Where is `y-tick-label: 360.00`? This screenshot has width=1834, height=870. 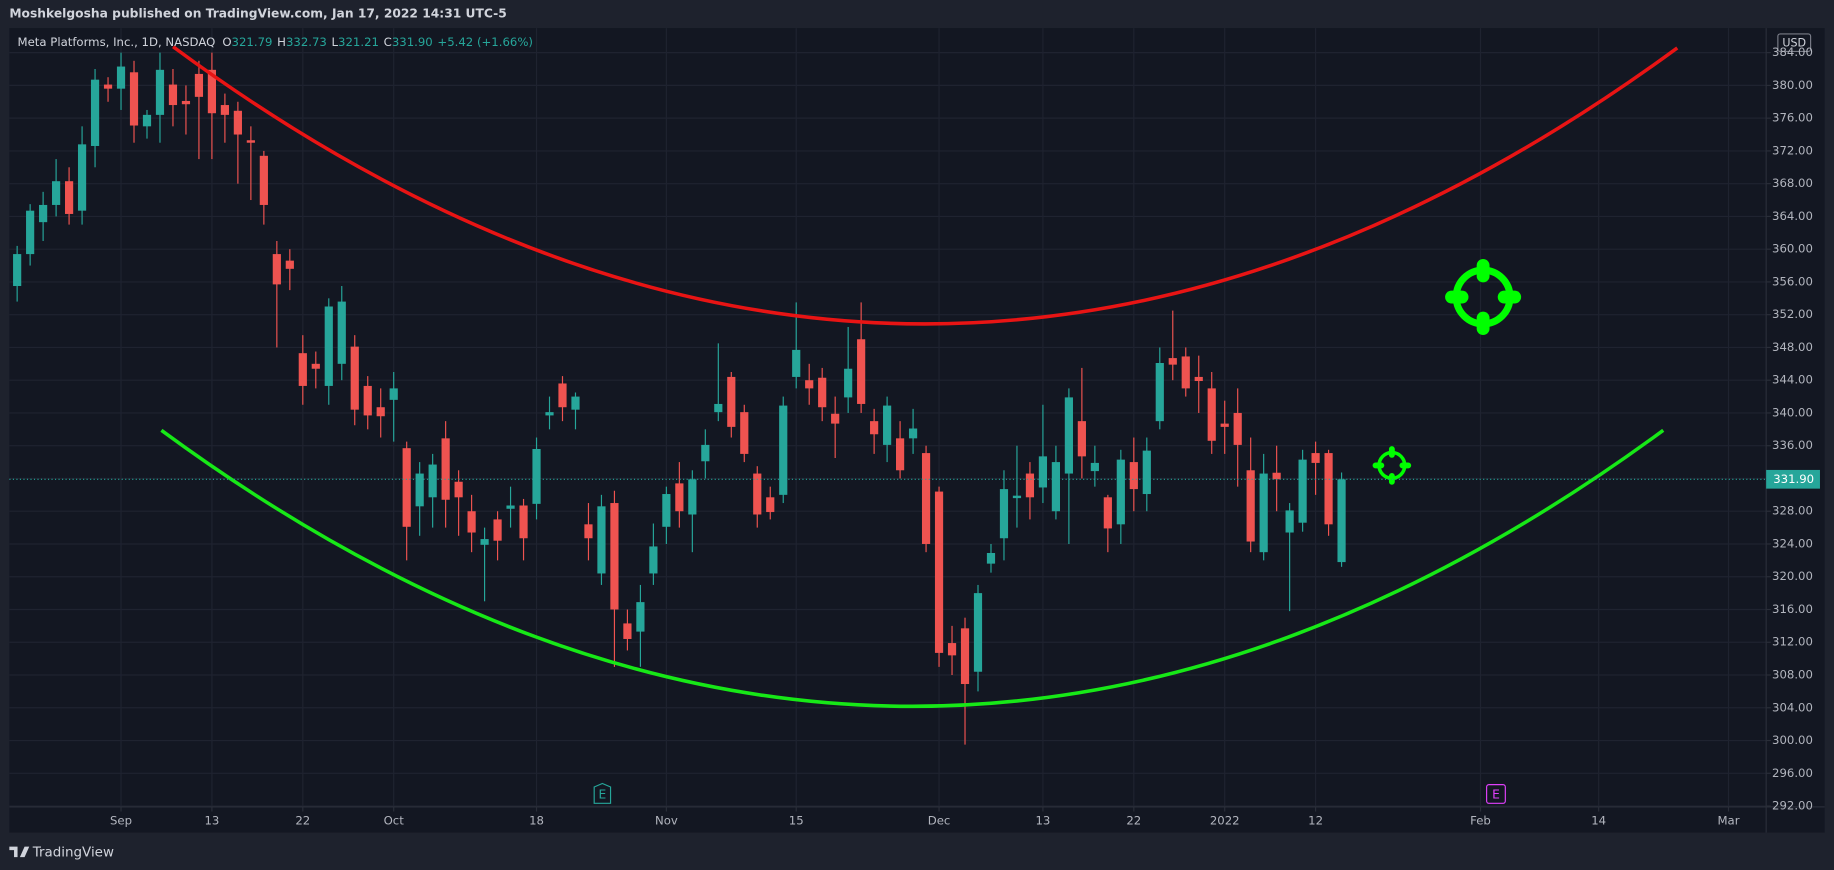
y-tick-label: 360.00 is located at coordinates (1792, 249).